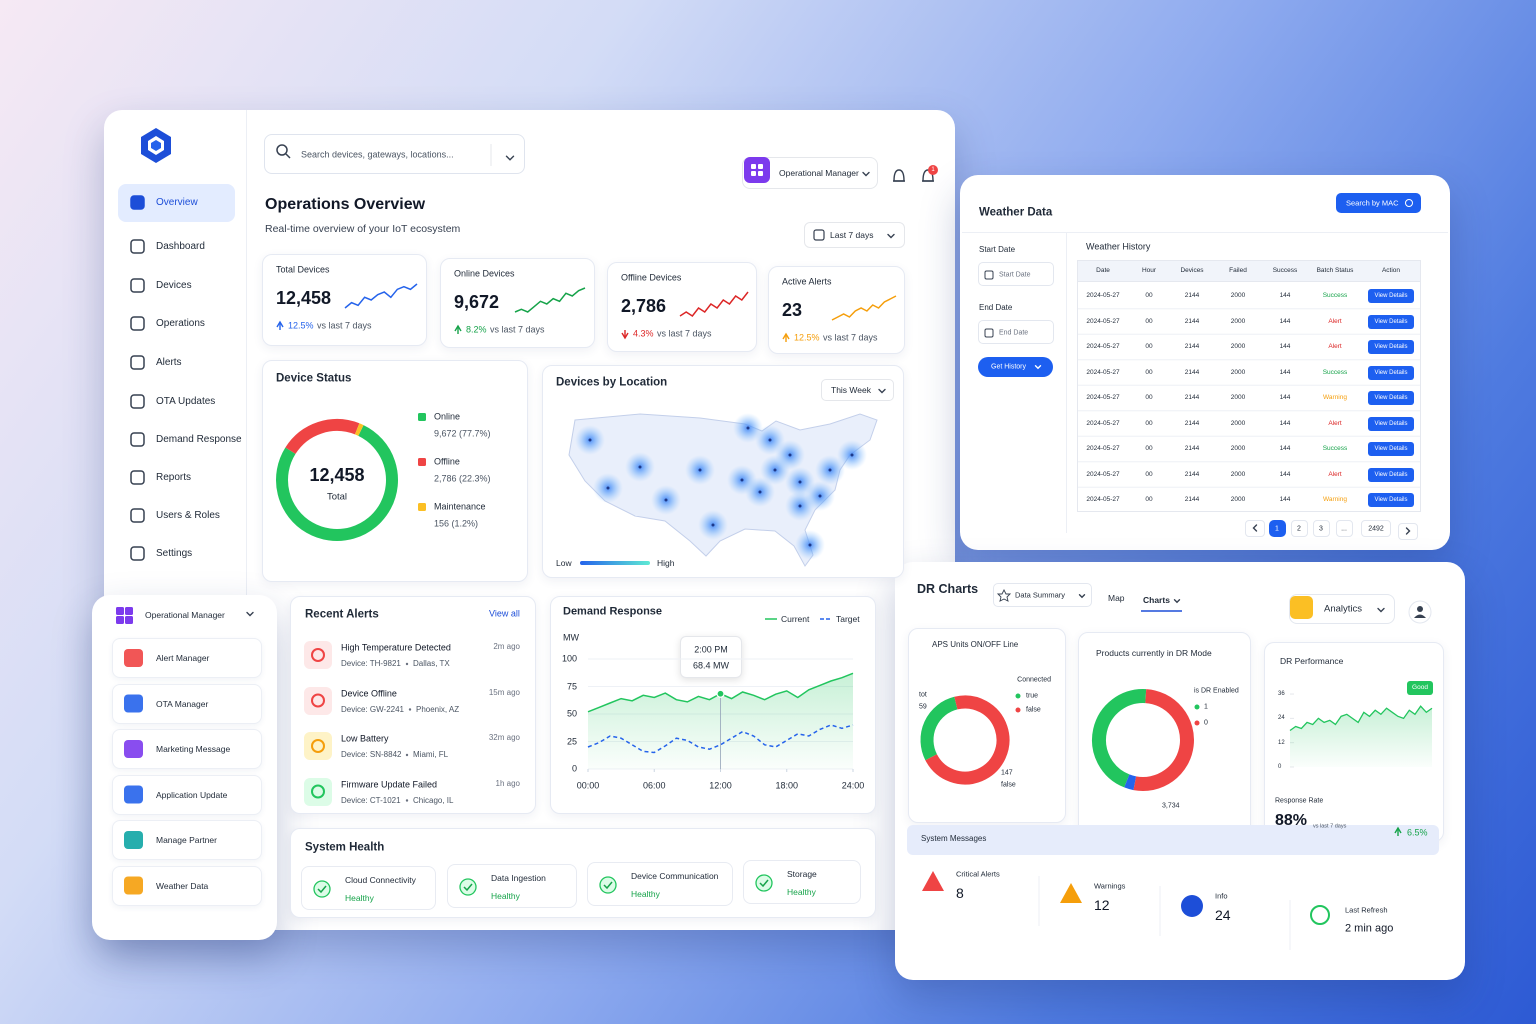 This screenshot has height=1024, width=1536. I want to click on y-tick-label: 24, so click(1281, 718).